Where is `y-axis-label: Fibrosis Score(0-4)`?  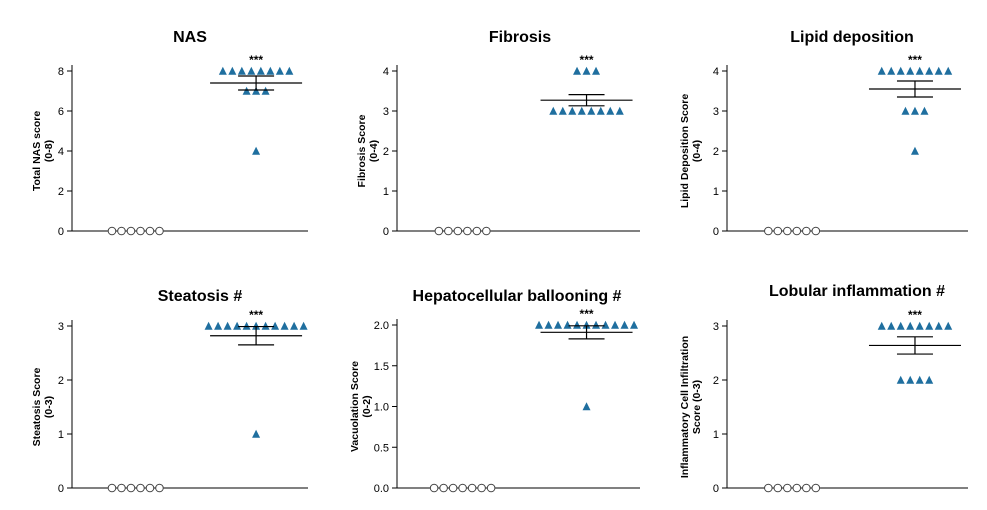 y-axis-label: Fibrosis Score(0-4) is located at coordinates (368, 150).